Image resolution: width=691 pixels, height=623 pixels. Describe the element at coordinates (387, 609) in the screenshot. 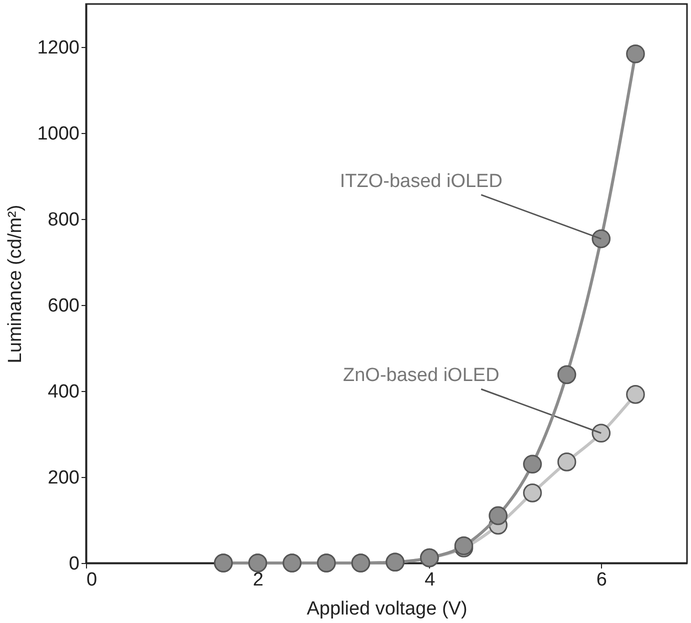

I see `x-axis-title: Applied voltage (V)` at that location.